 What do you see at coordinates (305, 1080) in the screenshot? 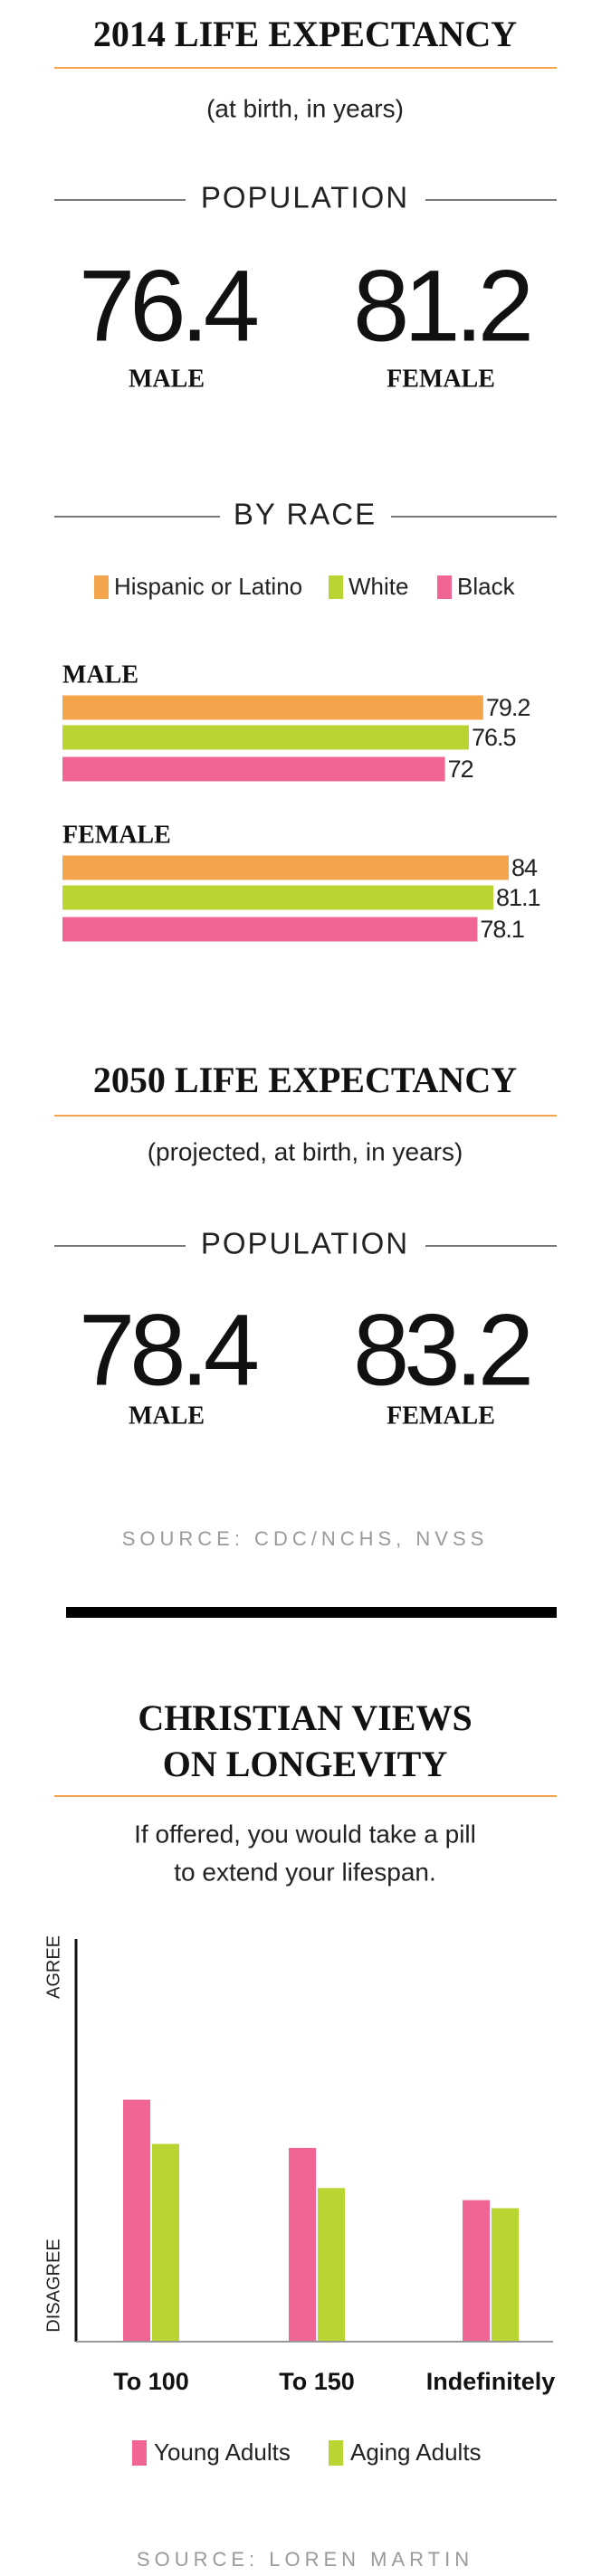
I see `title: 2050 LIFE EXPECTANCY` at bounding box center [305, 1080].